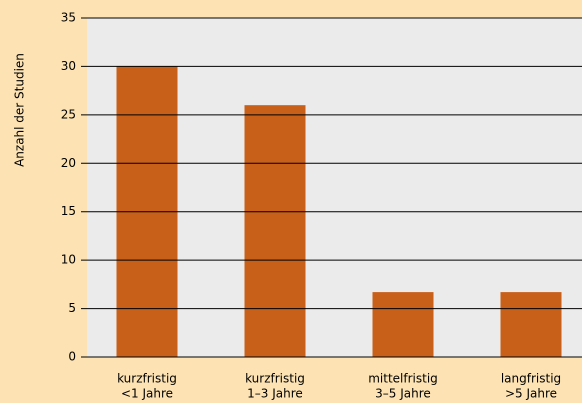 This screenshot has width=582, height=403. I want to click on x-tick-label: 1–3 Jahre, so click(275, 394).